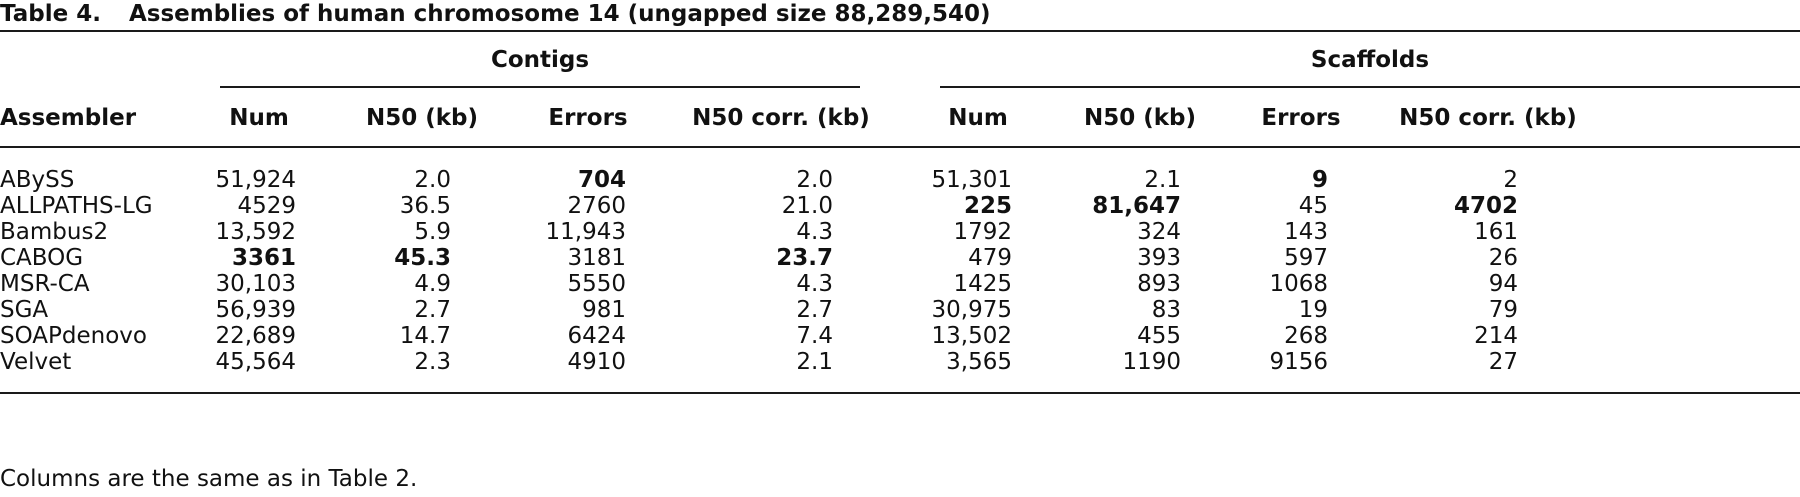 The height and width of the screenshot is (497, 1800). I want to click on cell-scaffolds-n50: 1190, so click(1151, 362).